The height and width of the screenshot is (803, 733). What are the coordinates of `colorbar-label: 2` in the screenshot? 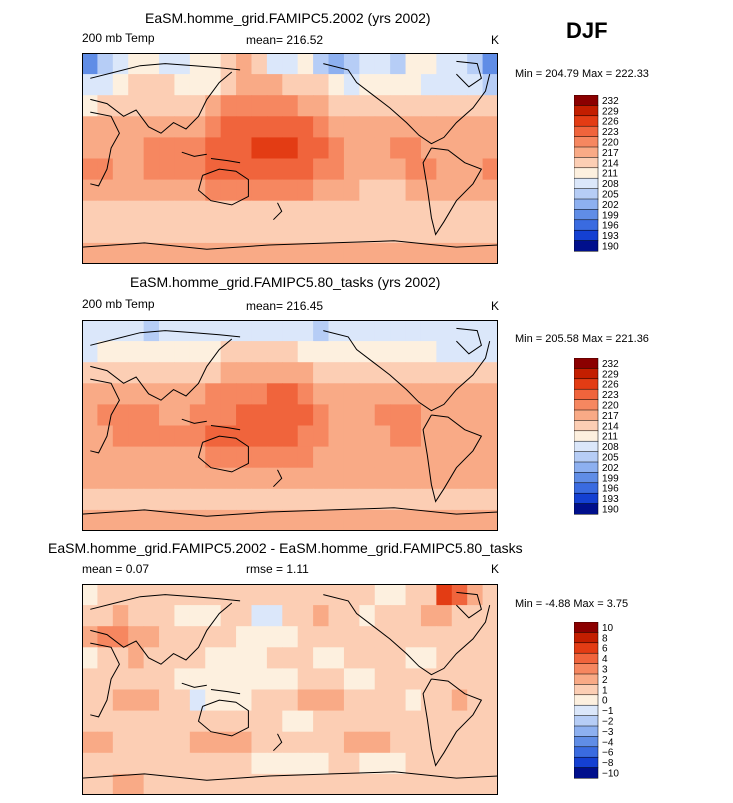 It's located at (605, 680).